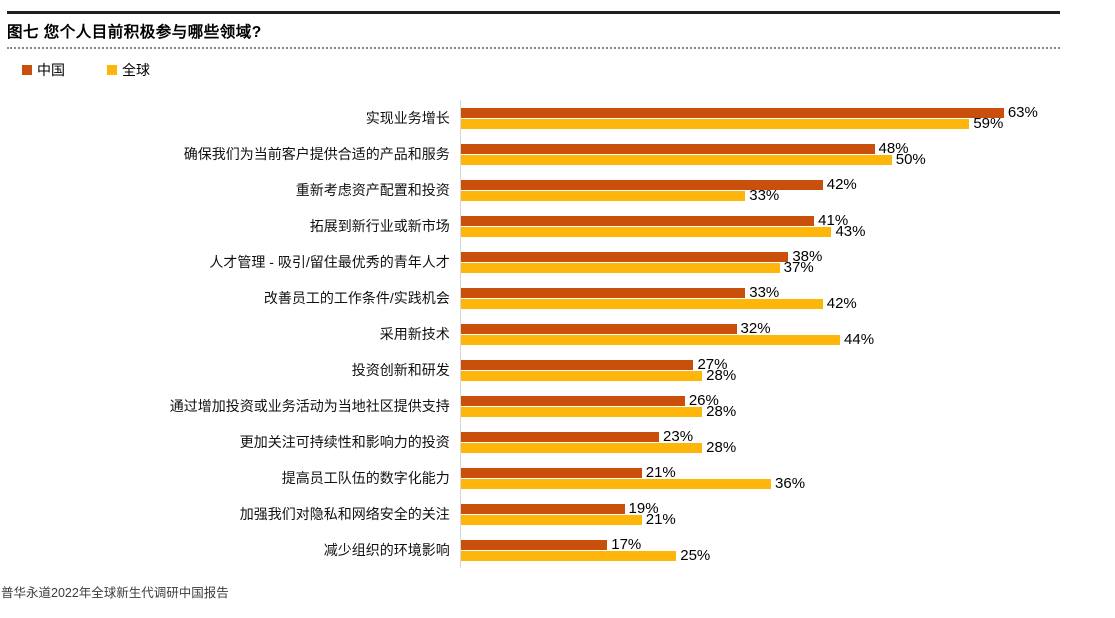  Describe the element at coordinates (316, 154) in the screenshot. I see `category-label: 确保我们为当前客户提供合适的产品和服务` at that location.